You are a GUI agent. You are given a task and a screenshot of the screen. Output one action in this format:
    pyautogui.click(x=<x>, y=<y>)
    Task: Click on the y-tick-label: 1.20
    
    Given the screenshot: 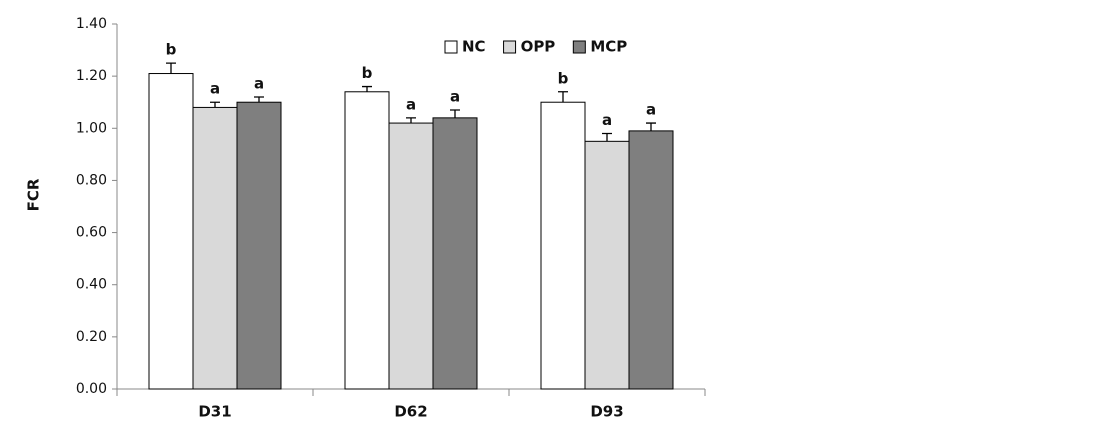 What is the action you would take?
    pyautogui.click(x=91, y=76)
    